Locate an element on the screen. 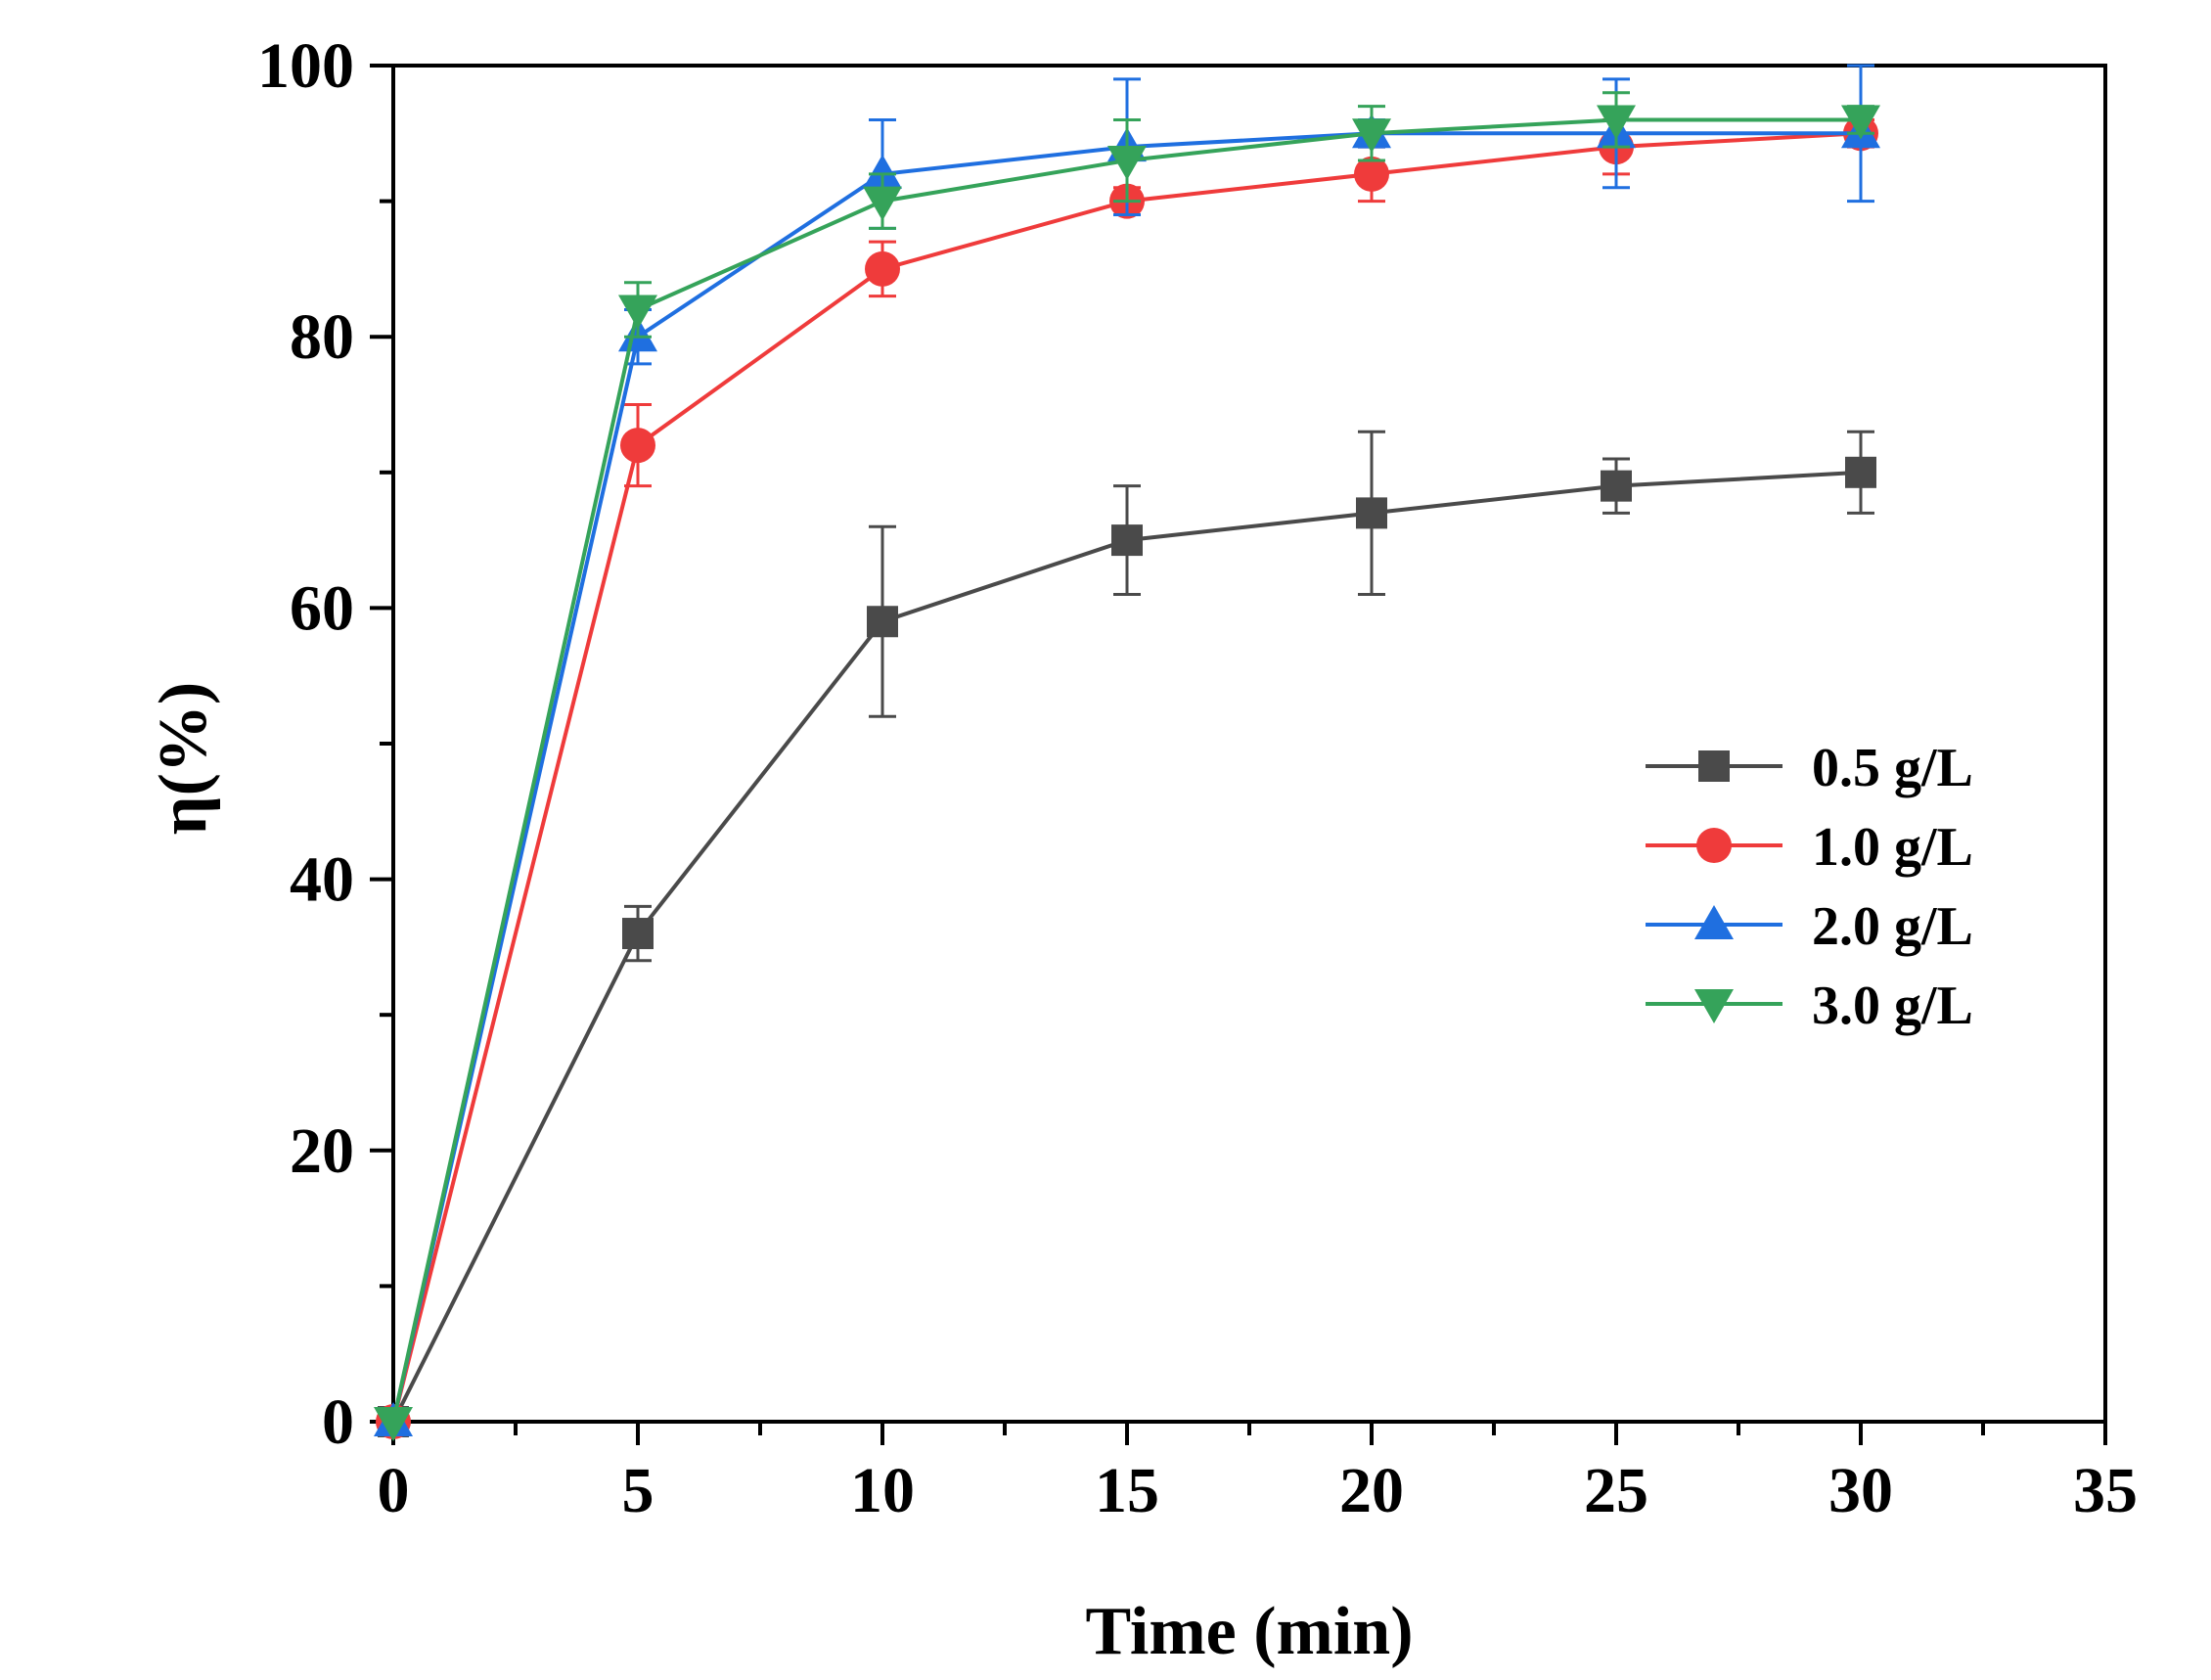  legend-label: 0.5 g/L is located at coordinates (1892, 768).